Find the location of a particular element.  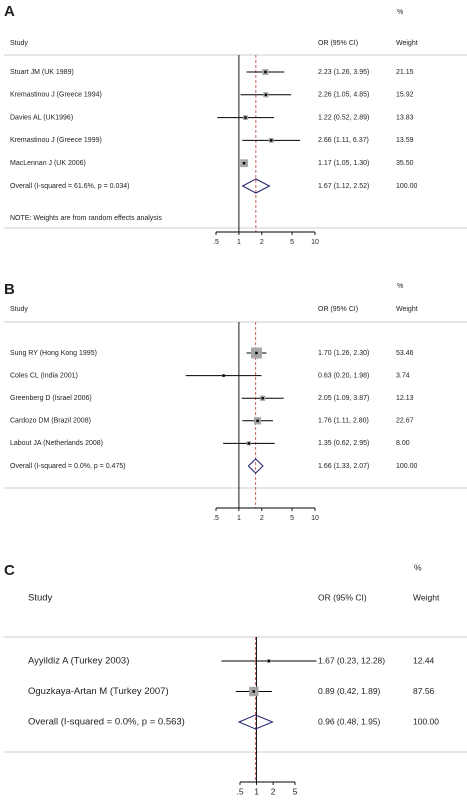

weight-label: 87.56 is located at coordinates (424, 691).